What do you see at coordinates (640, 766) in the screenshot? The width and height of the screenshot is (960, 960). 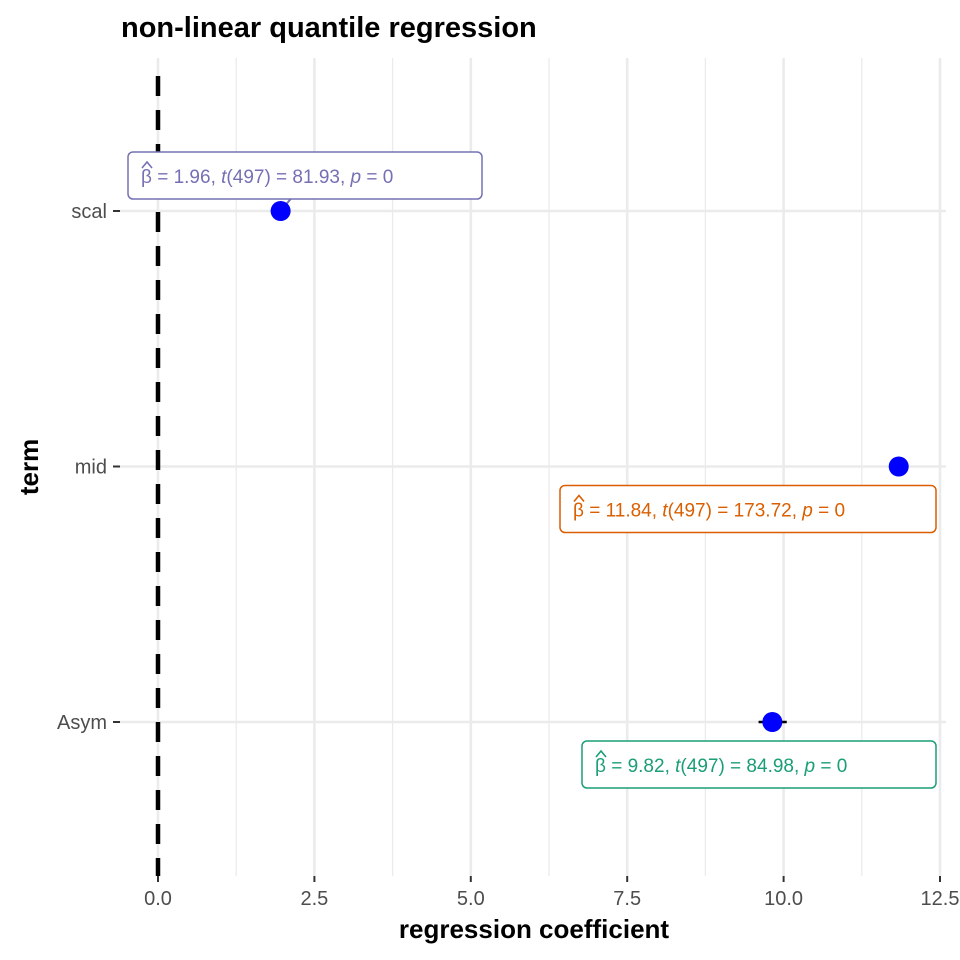 I see `label-part-eq1: = 9.82,` at bounding box center [640, 766].